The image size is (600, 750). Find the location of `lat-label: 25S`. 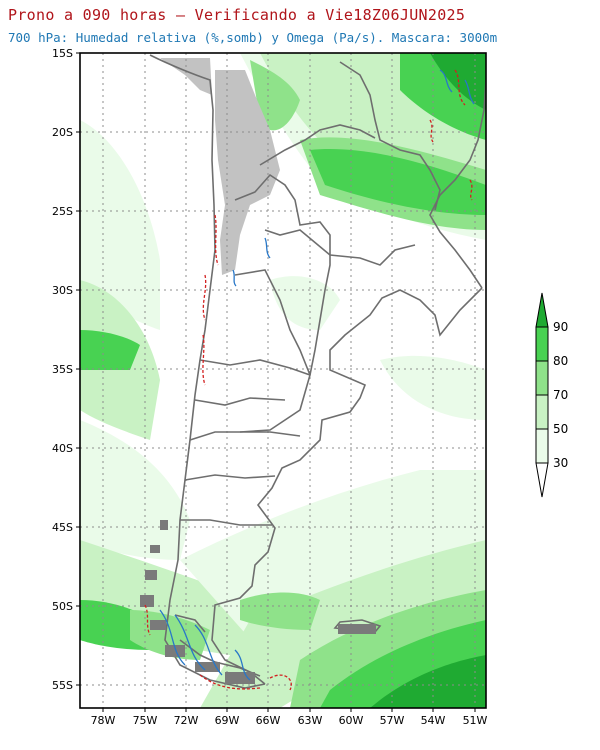

lat-label: 25S is located at coordinates (62, 211).